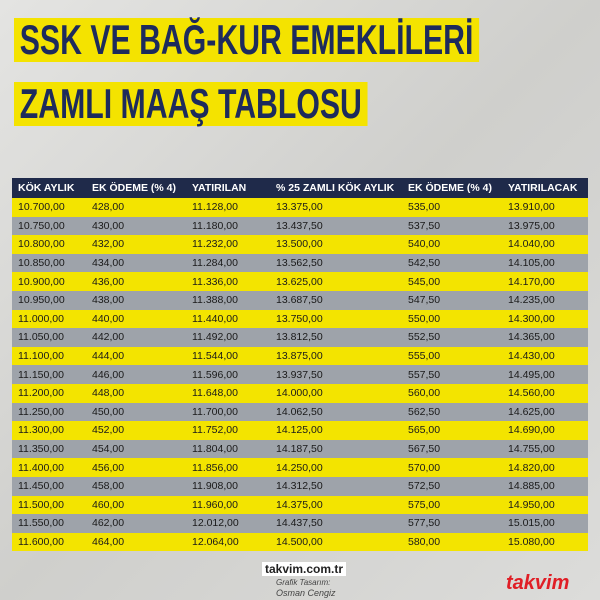  Describe the element at coordinates (41, 281) in the screenshot. I see `cell: 10.900,00` at that location.